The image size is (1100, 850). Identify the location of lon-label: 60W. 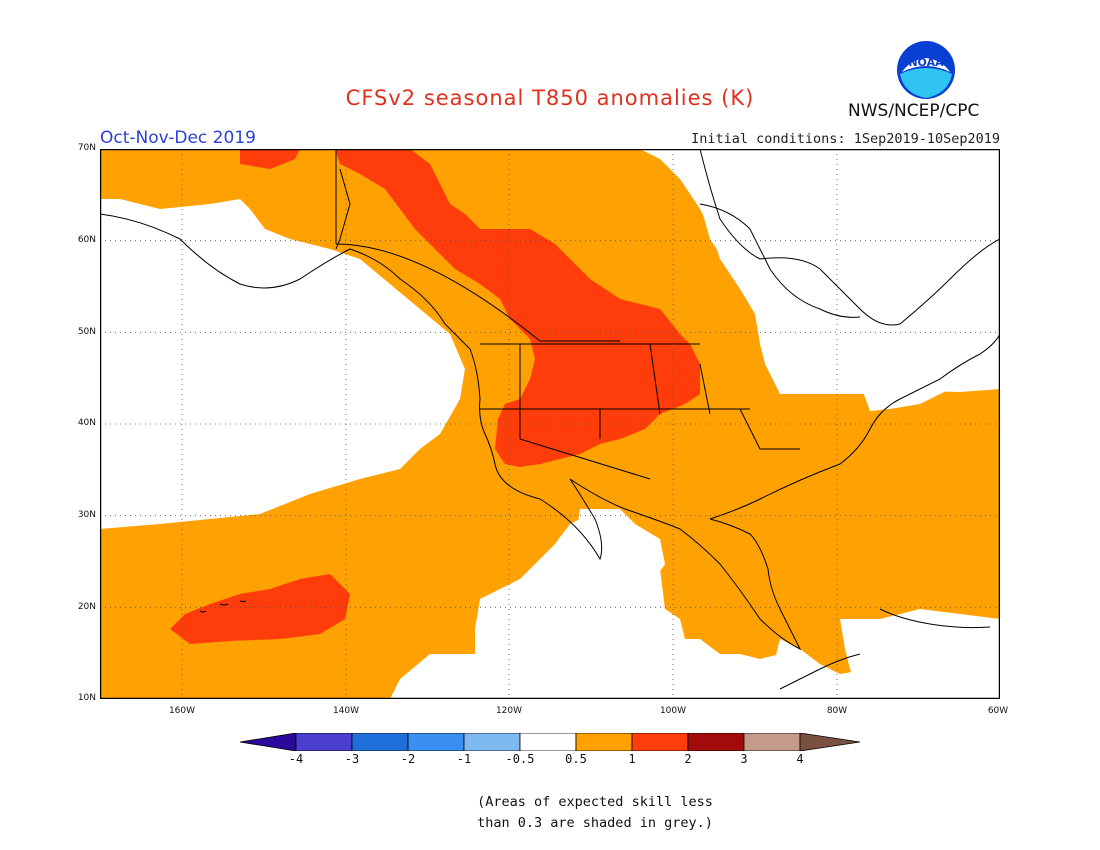
(998, 711).